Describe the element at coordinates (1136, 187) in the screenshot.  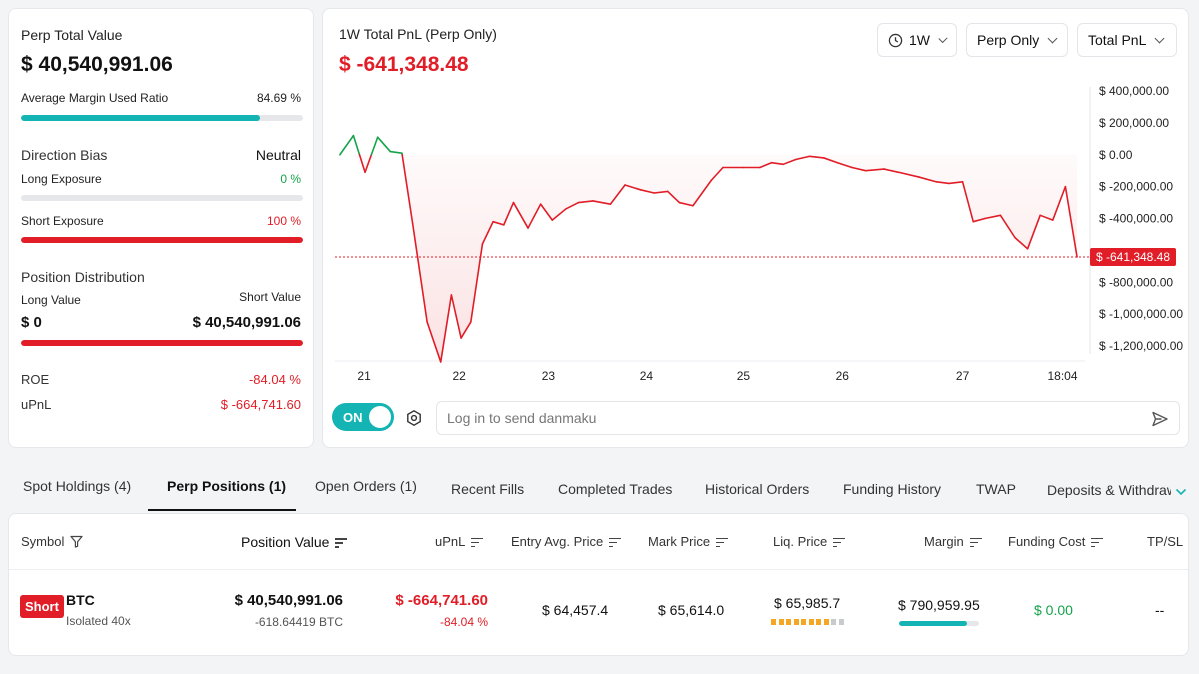
I see `y-tick-label: $ -200,000.00` at that location.